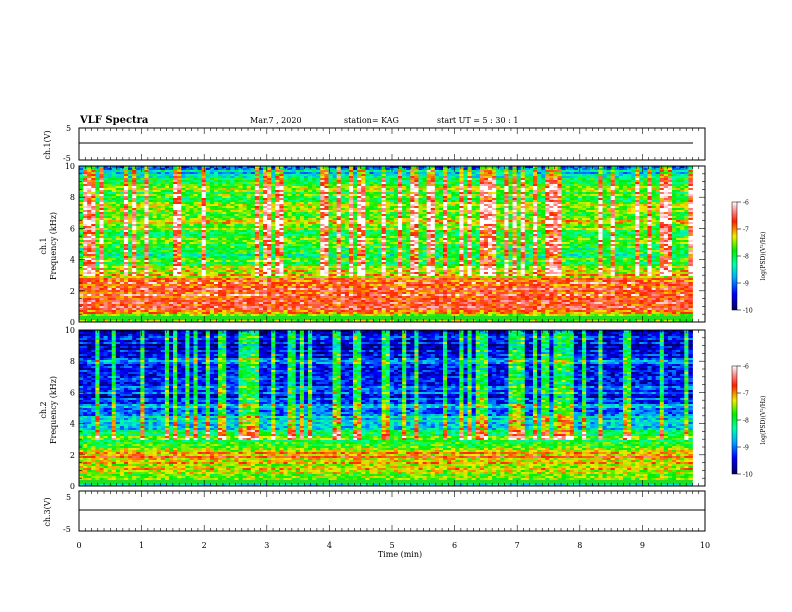  Describe the element at coordinates (114, 120) in the screenshot. I see `figure-title: VLF Spectra` at that location.